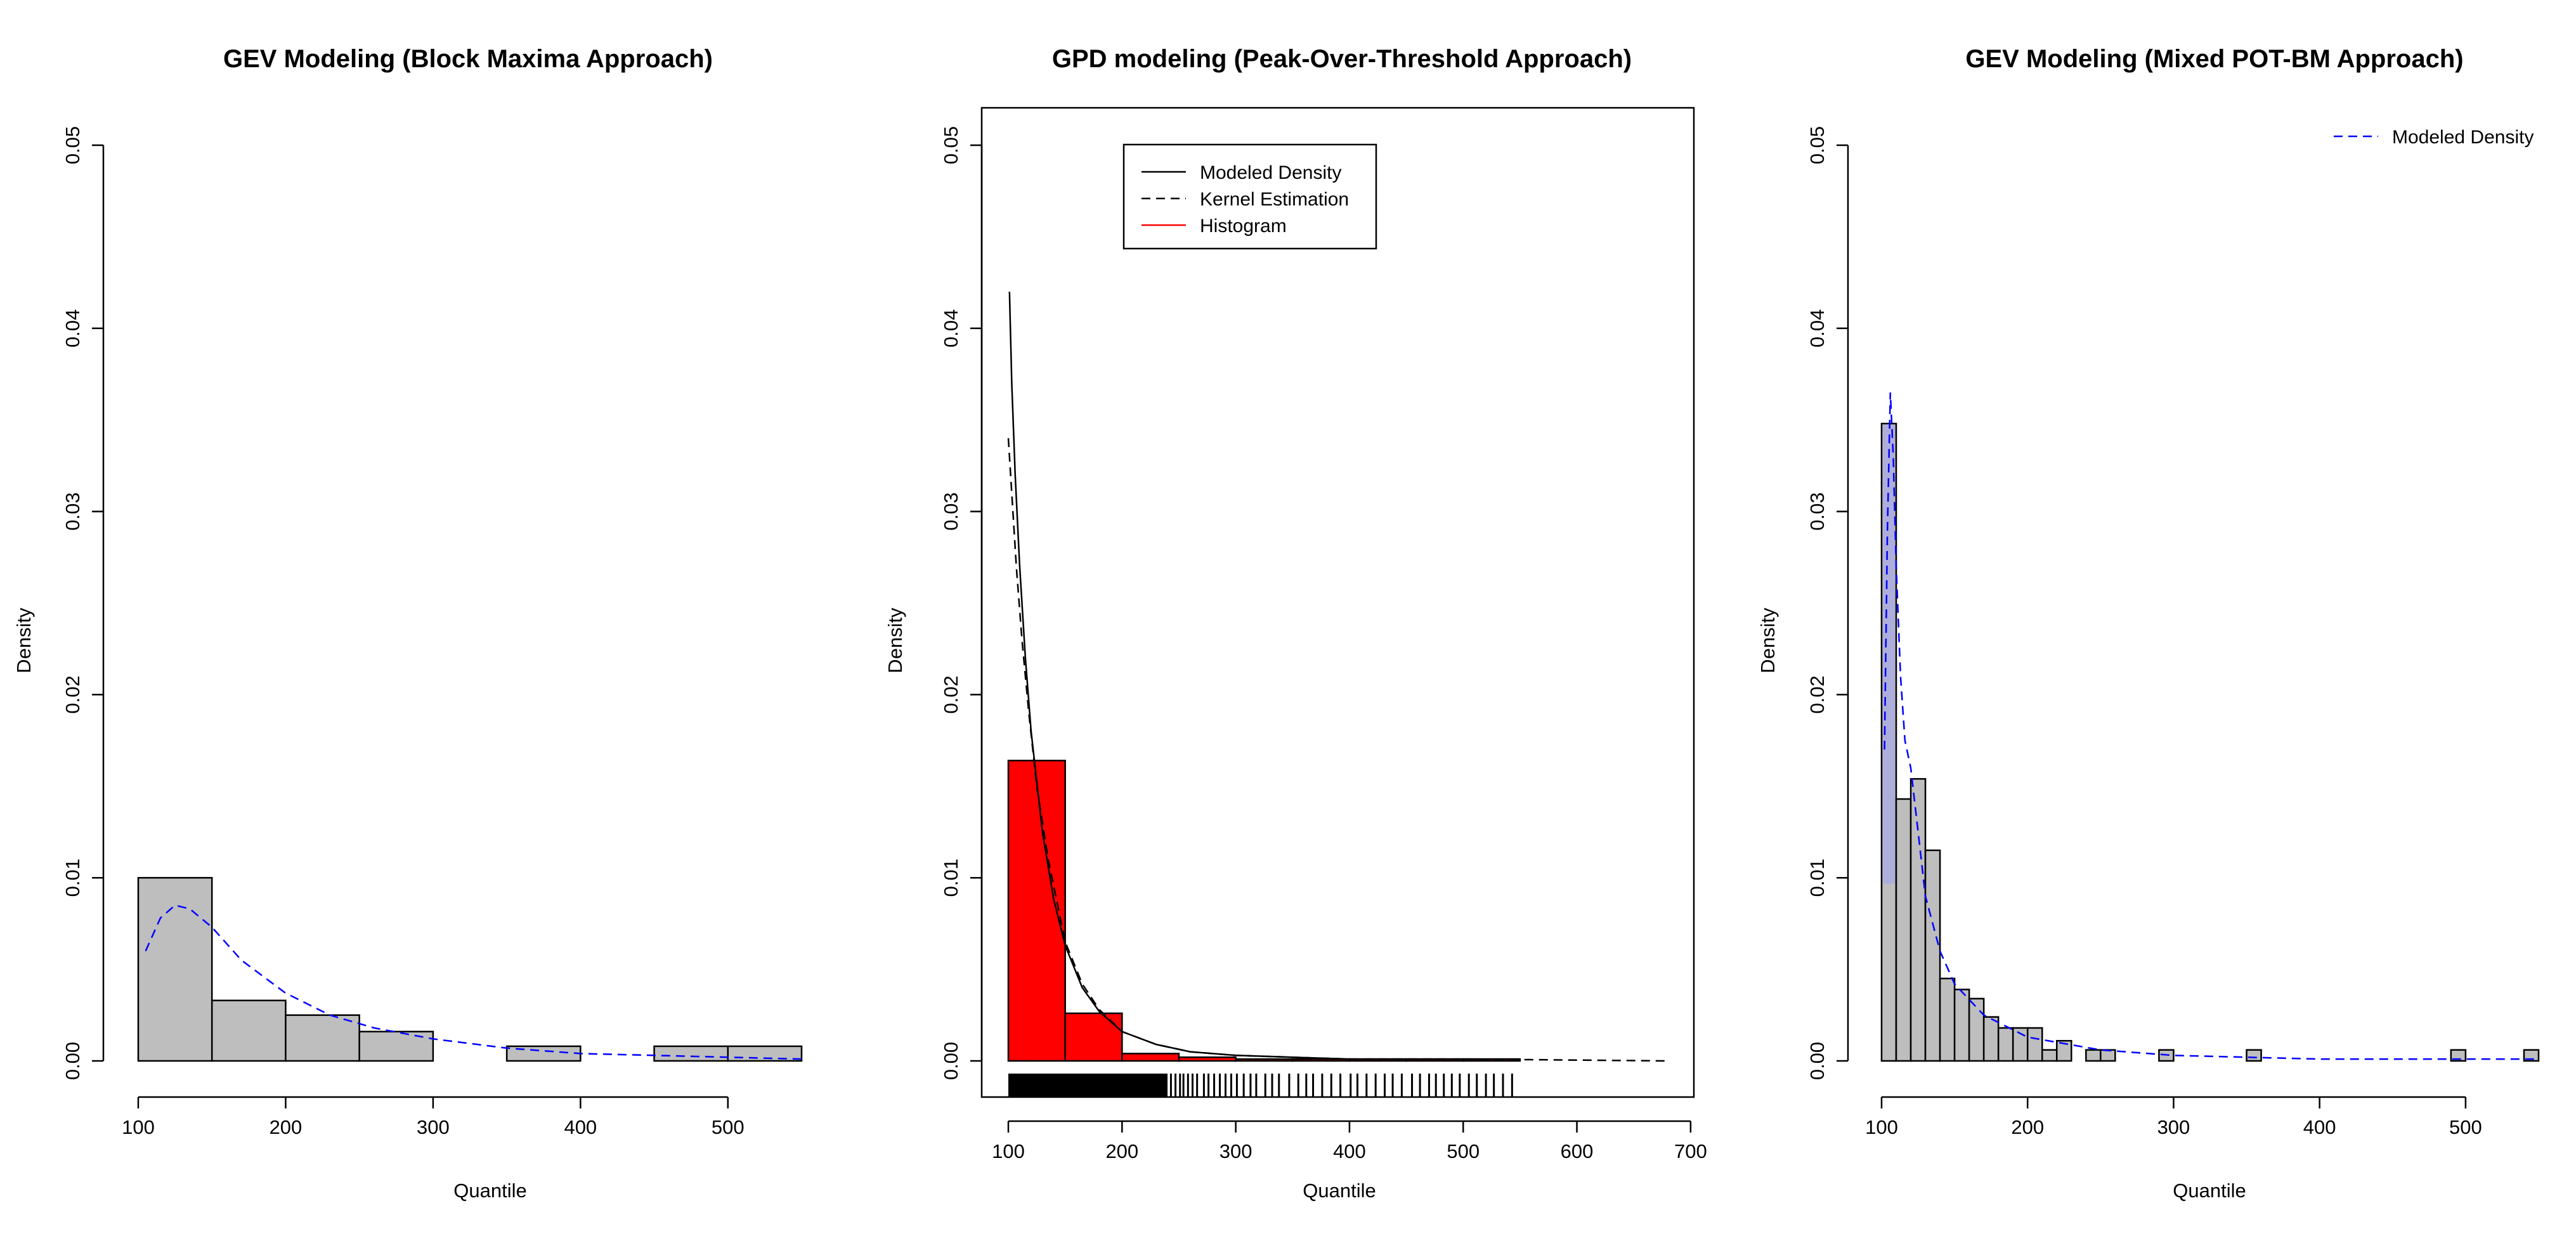 The image size is (2576, 1241). What do you see at coordinates (1274, 199) in the screenshot?
I see `legend-label-kernel-estimation: Kernel Estimation` at bounding box center [1274, 199].